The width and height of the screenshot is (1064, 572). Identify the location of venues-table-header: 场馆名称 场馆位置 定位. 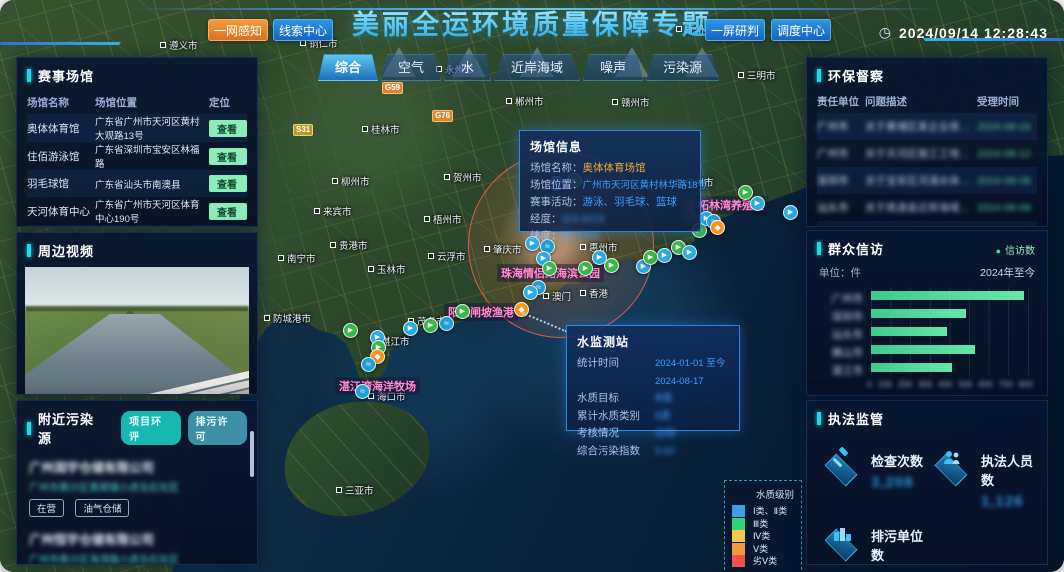
(137, 102).